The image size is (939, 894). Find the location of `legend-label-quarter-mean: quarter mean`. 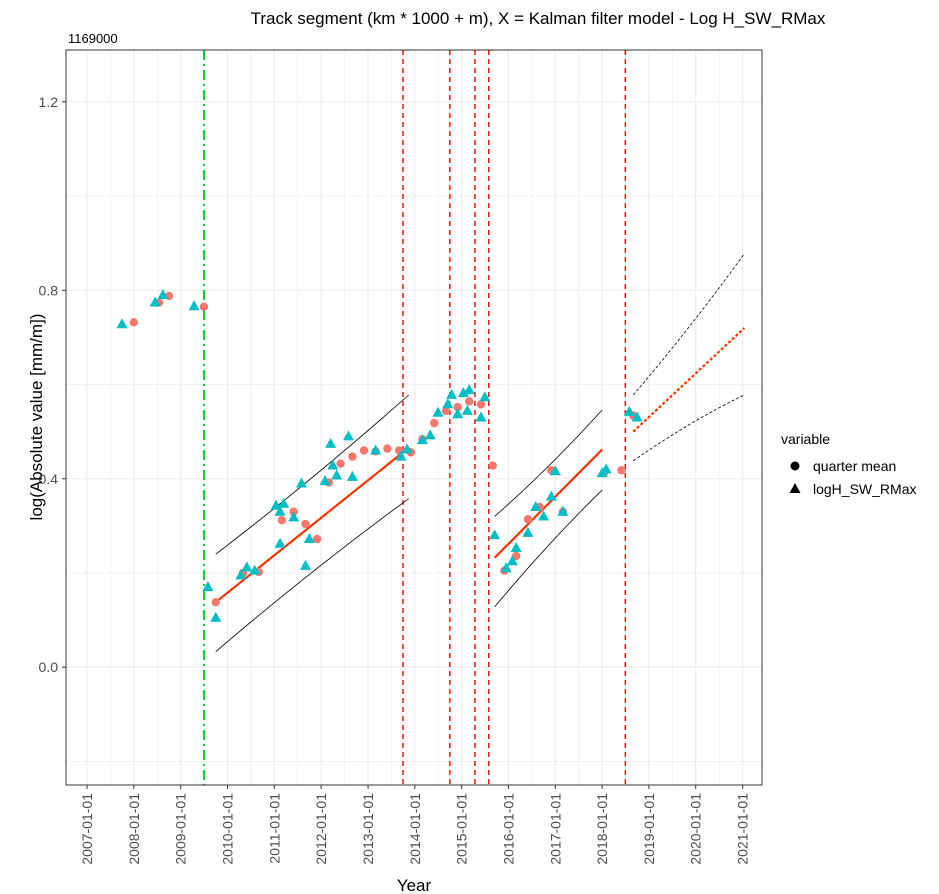

legend-label-quarter-mean: quarter mean is located at coordinates (854, 466).